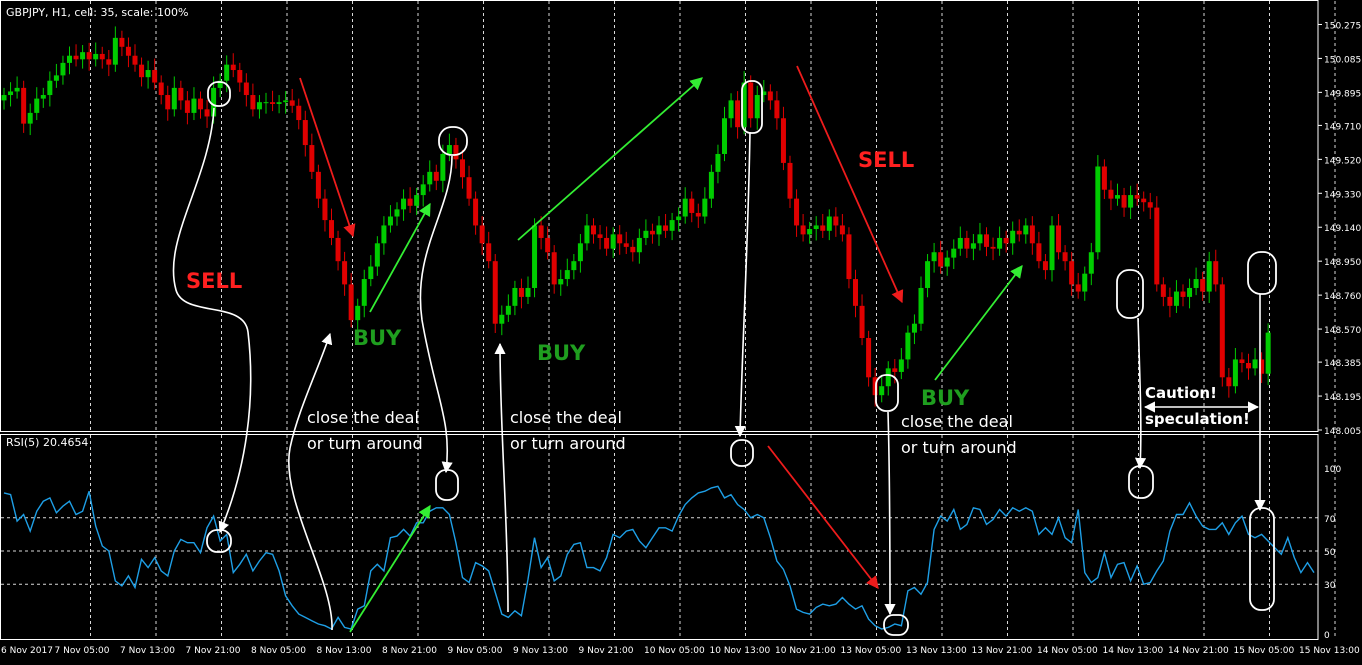 The height and width of the screenshot is (665, 1362). I want to click on time-tick-label: 13 Nov 13:00, so click(936, 651).